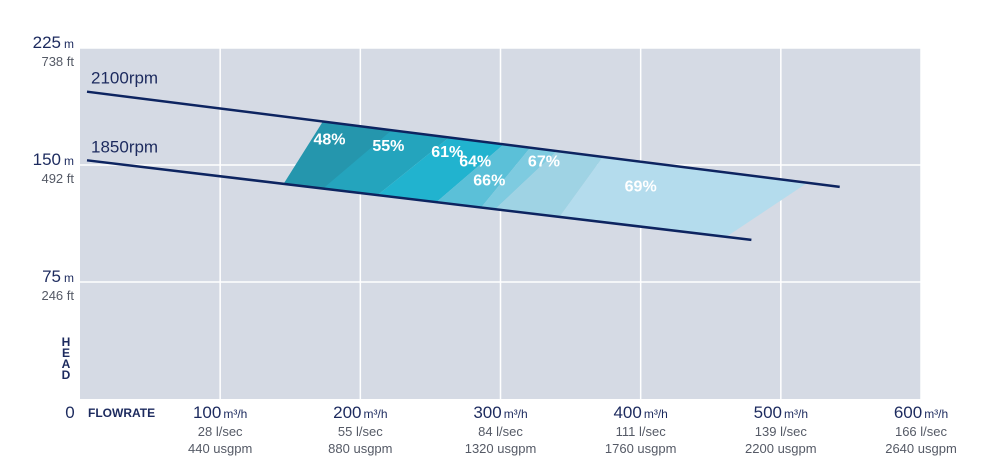 The image size is (1000, 469). Describe the element at coordinates (220, 431) in the screenshot. I see `x-tick-sublabel: 28 l/sec` at that location.